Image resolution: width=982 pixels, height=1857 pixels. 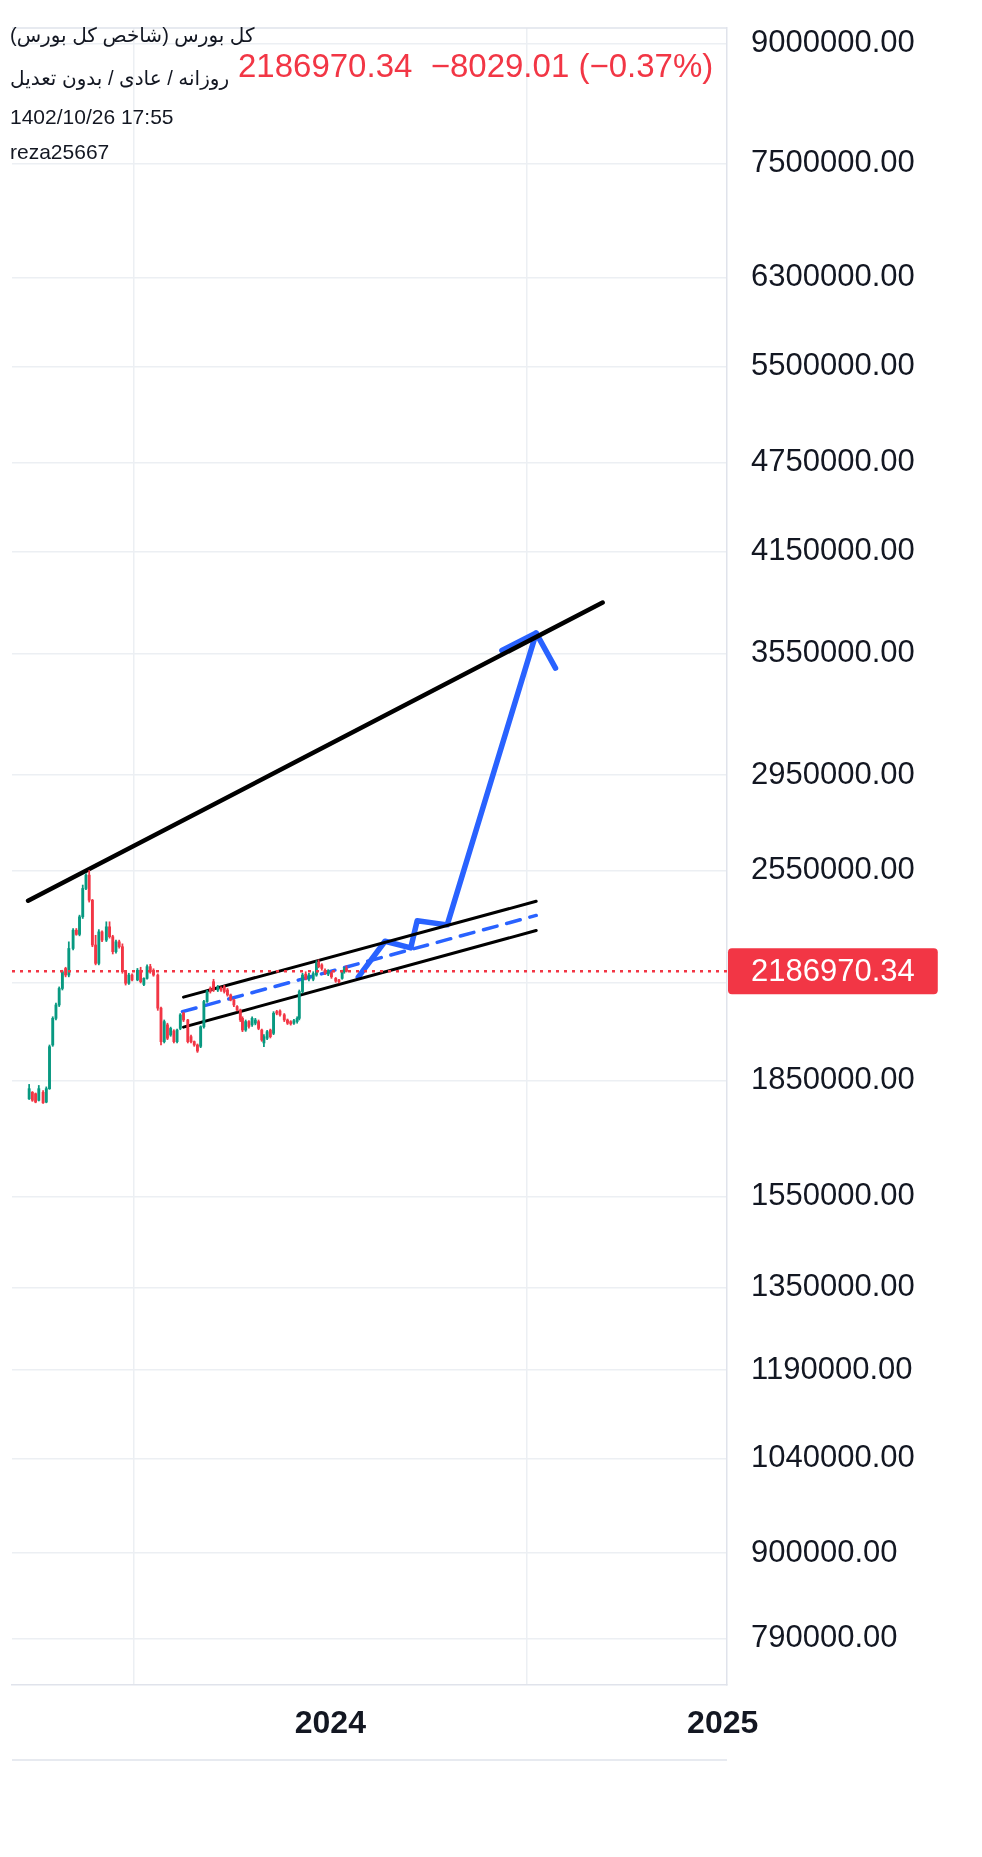 I want to click on y-tick-label: 5500000.00, so click(x=833, y=365).